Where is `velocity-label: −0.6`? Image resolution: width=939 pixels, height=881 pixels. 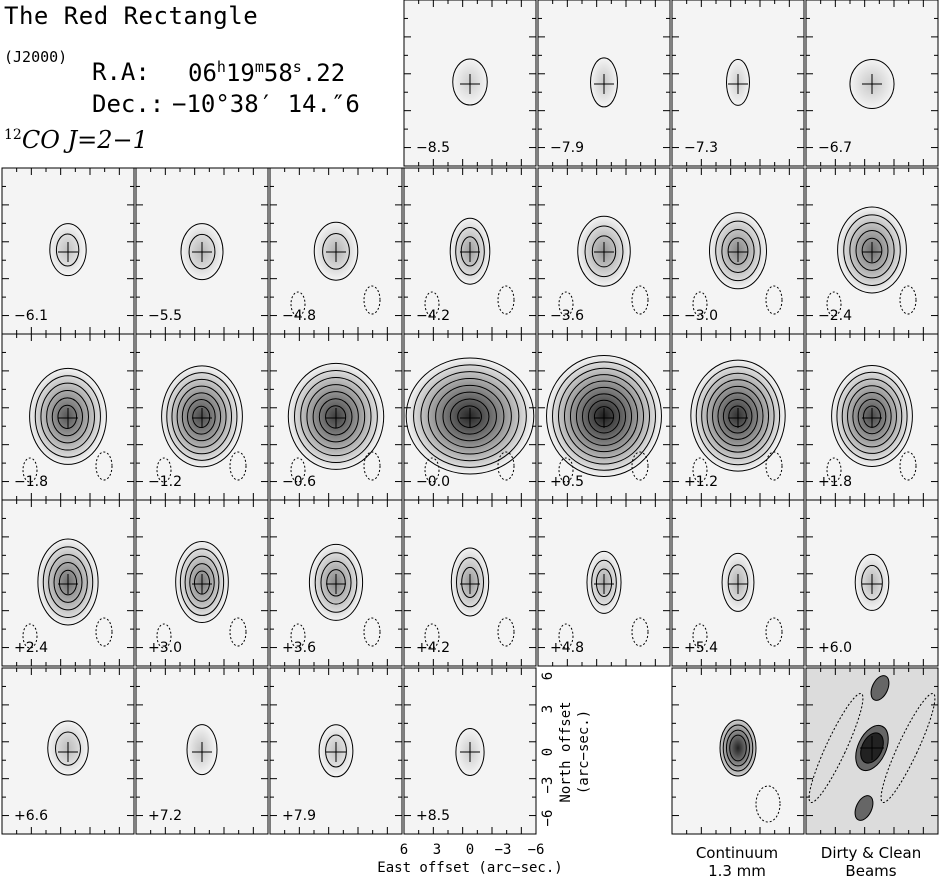
velocity-label: −0.6 is located at coordinates (299, 482).